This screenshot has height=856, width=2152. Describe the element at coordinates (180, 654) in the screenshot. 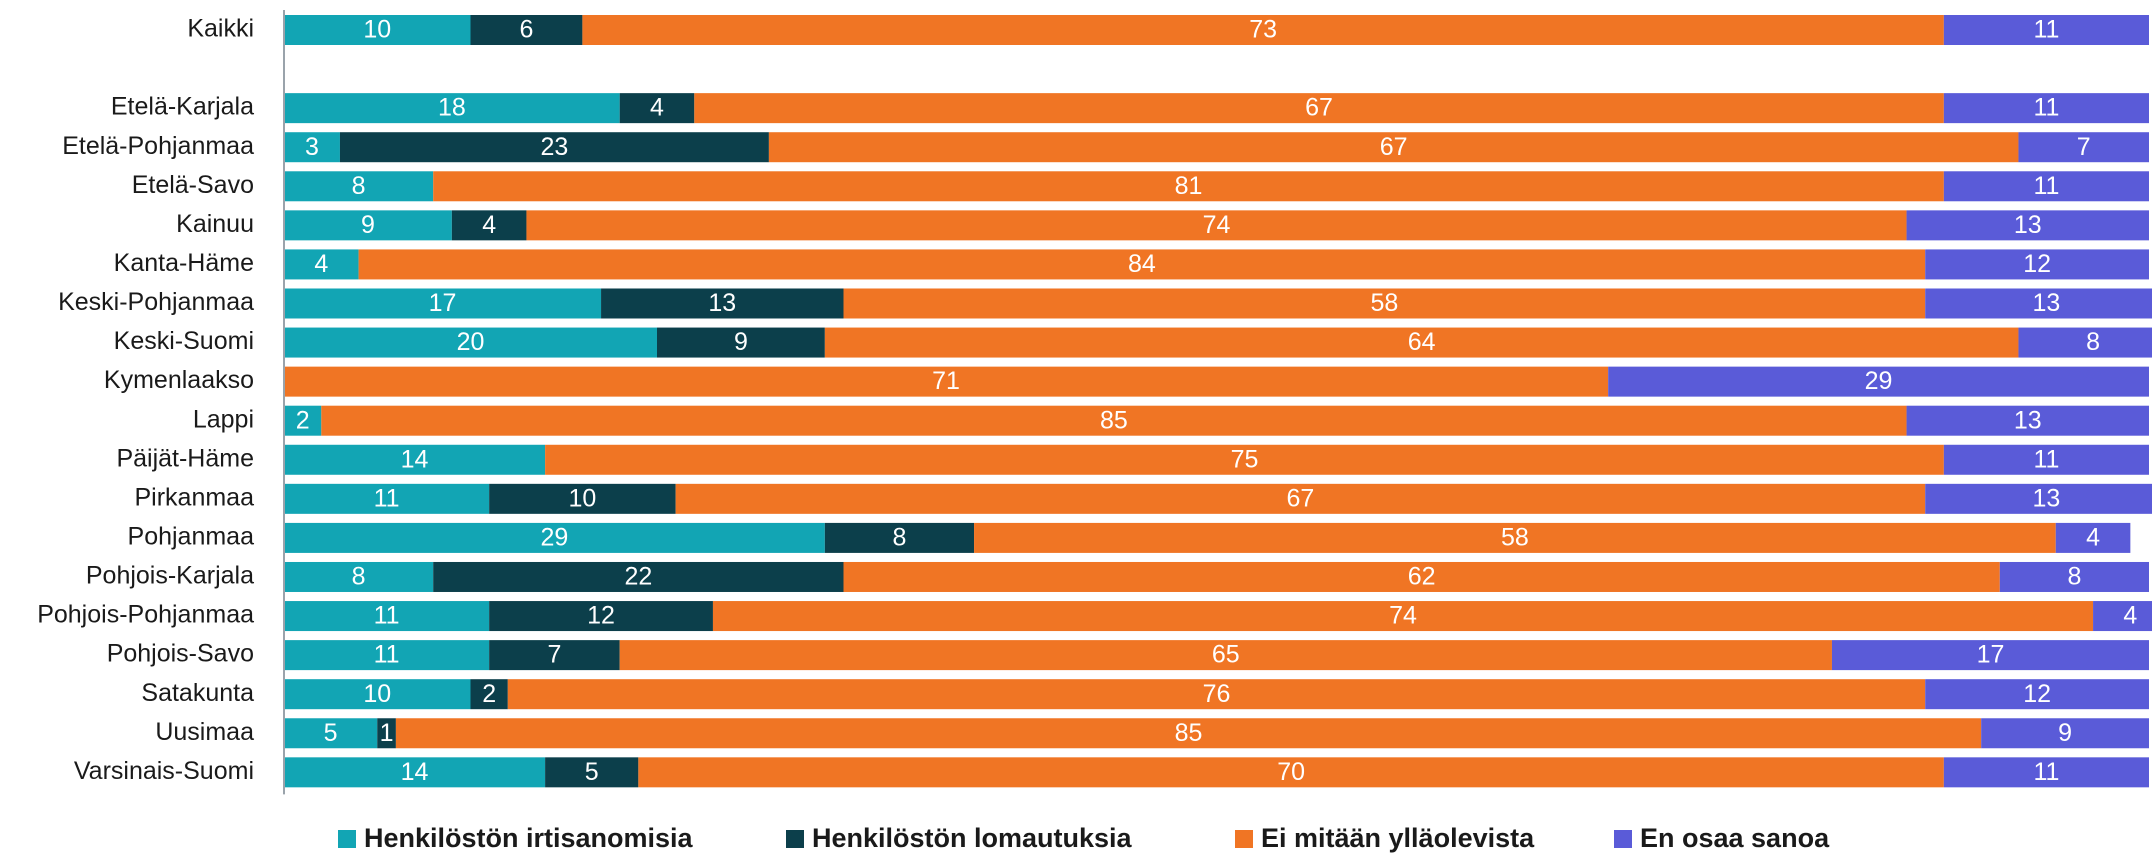

I see `y-tick-label: Pohjois-Savo` at that location.